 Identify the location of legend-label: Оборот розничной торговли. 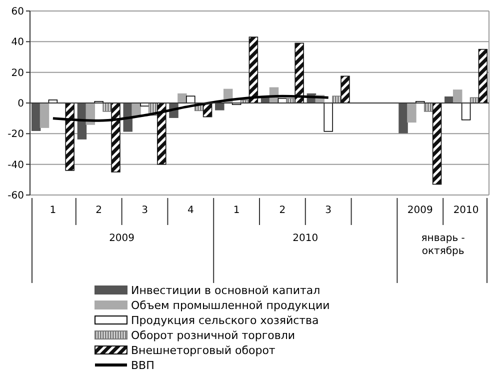
(213, 335).